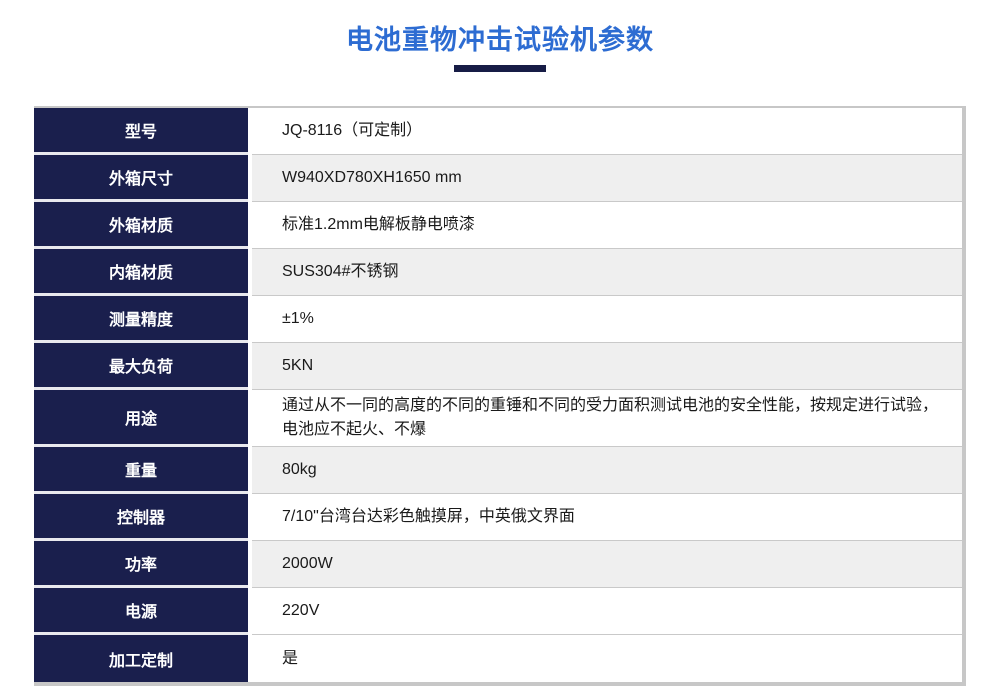 This screenshot has width=1000, height=691. What do you see at coordinates (607, 319) in the screenshot?
I see `spec-value: ±1%` at bounding box center [607, 319].